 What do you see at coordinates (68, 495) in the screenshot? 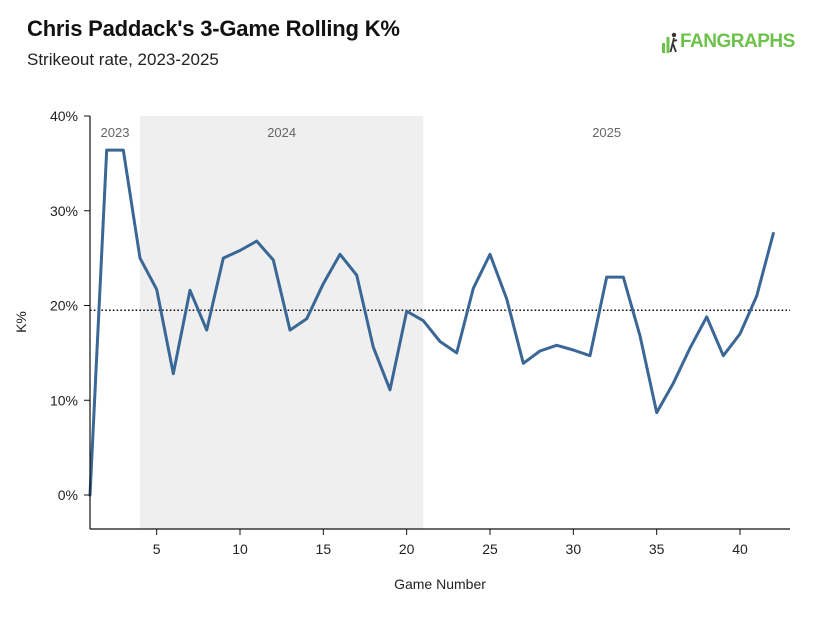
I see `y-tick-label: 0%` at bounding box center [68, 495].